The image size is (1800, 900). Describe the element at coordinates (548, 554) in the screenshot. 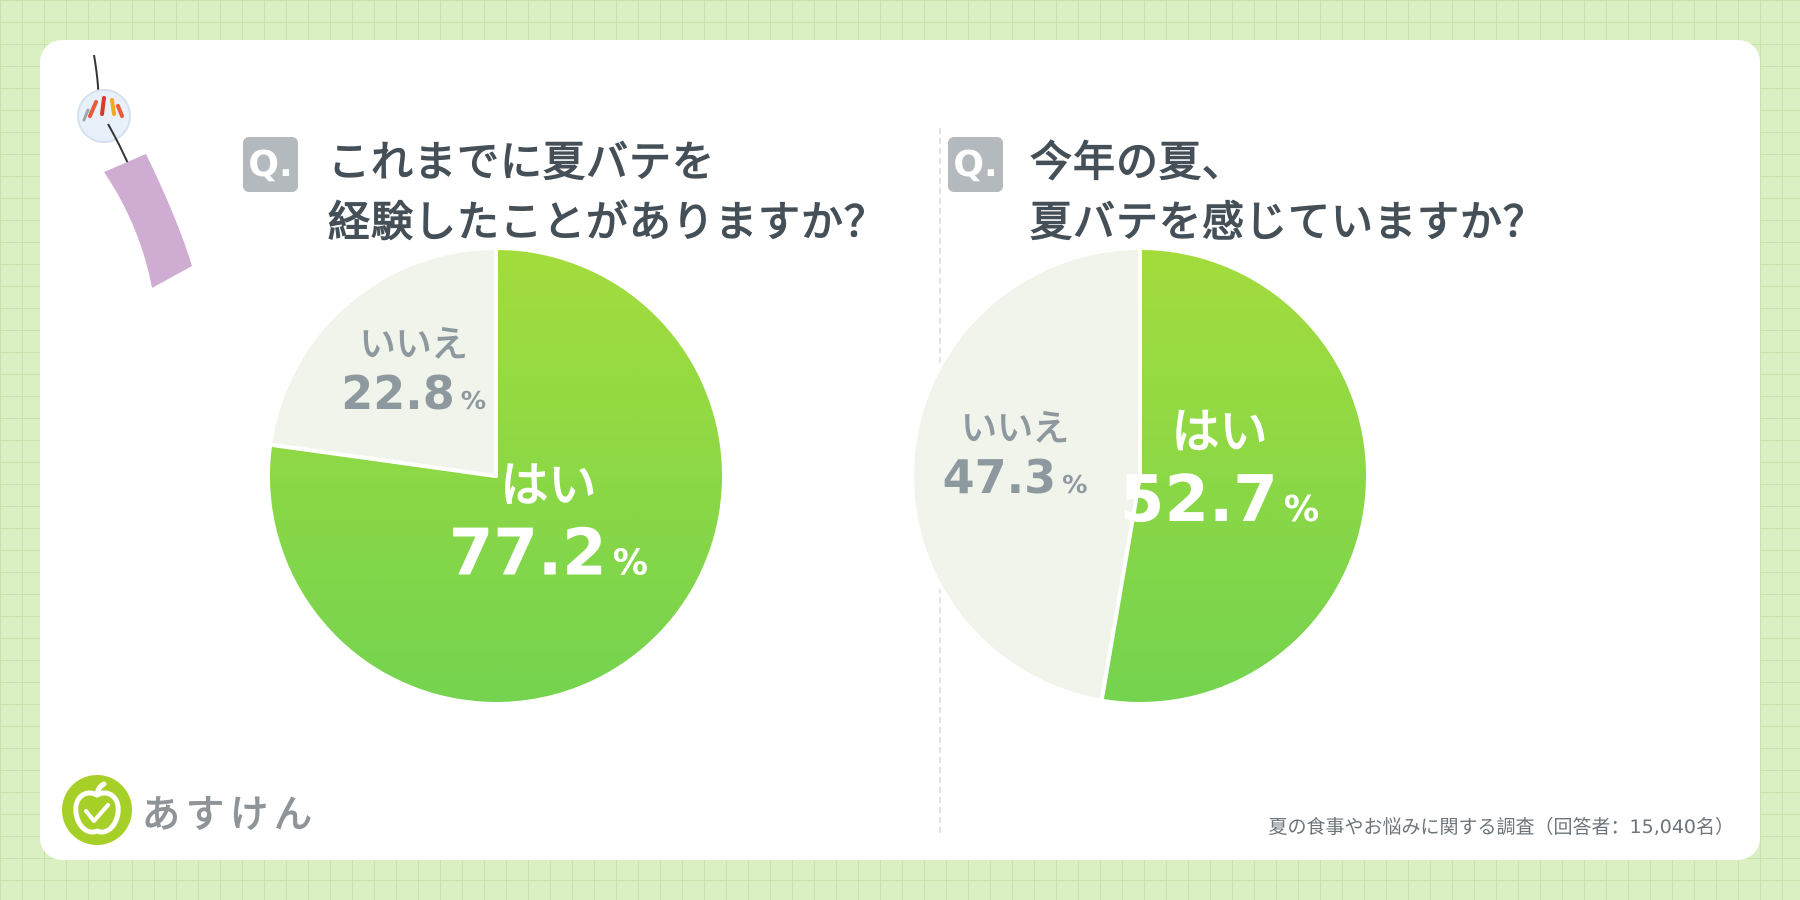

I see `slice-value-yes: 77.2%` at that location.